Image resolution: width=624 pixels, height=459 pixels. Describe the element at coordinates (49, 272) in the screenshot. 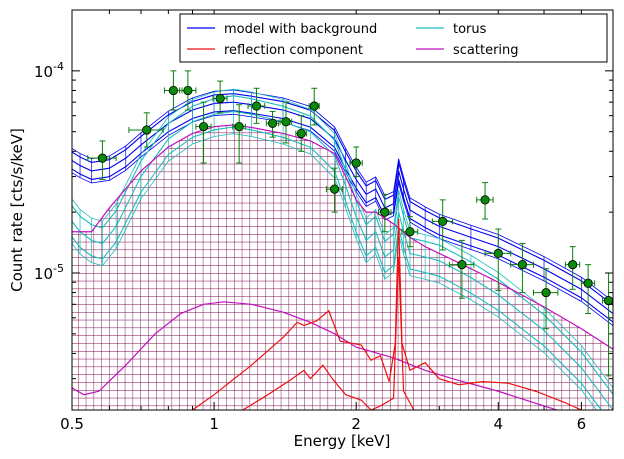

I see `y-tick-label-0: 10⁻⁵` at that location.